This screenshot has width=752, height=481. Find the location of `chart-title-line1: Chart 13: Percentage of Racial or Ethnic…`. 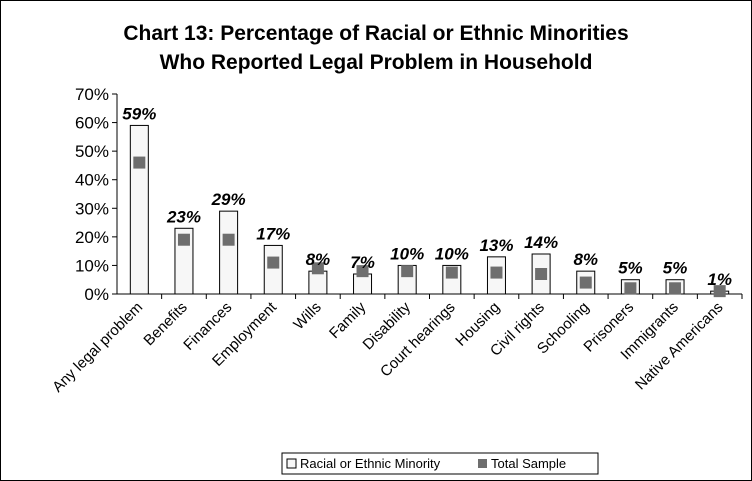

chart-title-line1: Chart 13: Percentage of Racial or Ethnic… is located at coordinates (376, 33).